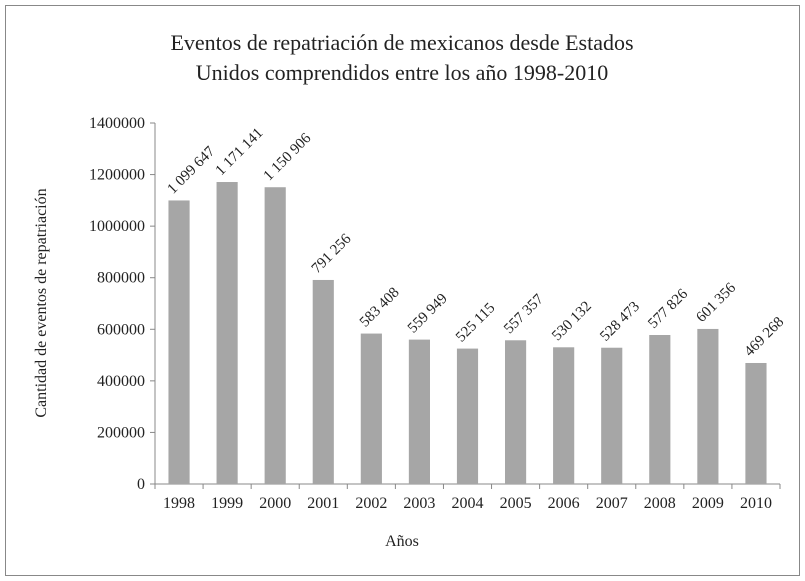  Describe the element at coordinates (275, 503) in the screenshot. I see `x-tick-label: 2000` at that location.